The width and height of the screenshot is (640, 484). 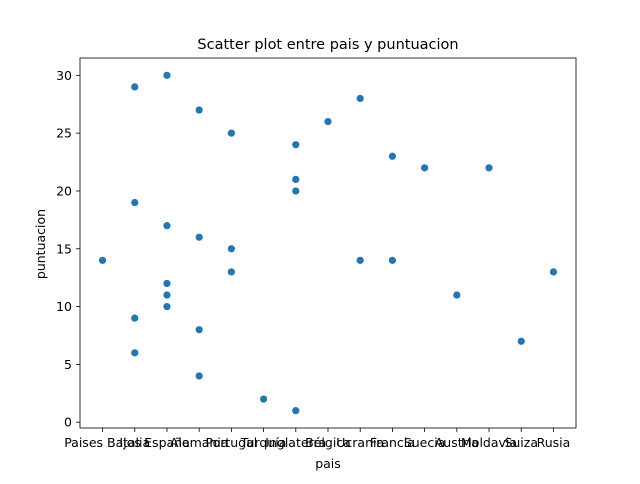 I want to click on x-tick-label: Italia, so click(x=134, y=442).